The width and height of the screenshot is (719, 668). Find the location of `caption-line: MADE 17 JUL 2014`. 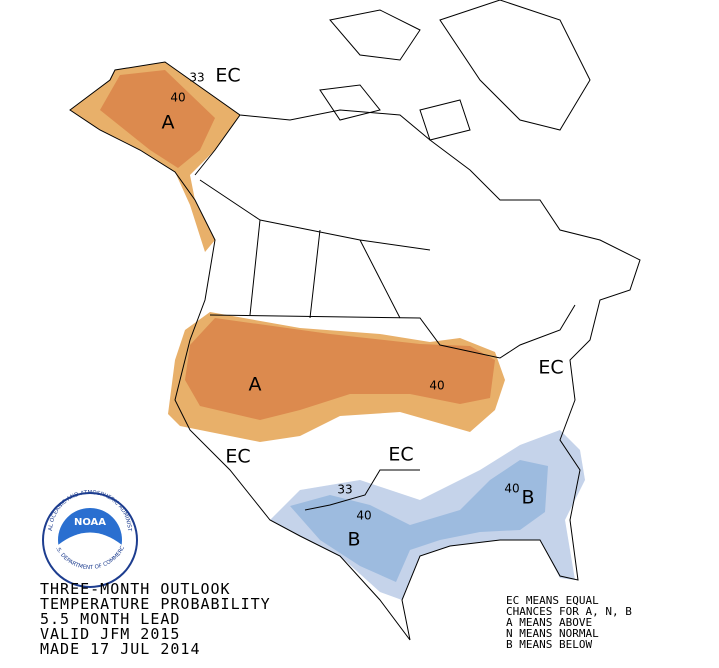

caption-line: MADE 17 JUL 2014 is located at coordinates (120, 649).